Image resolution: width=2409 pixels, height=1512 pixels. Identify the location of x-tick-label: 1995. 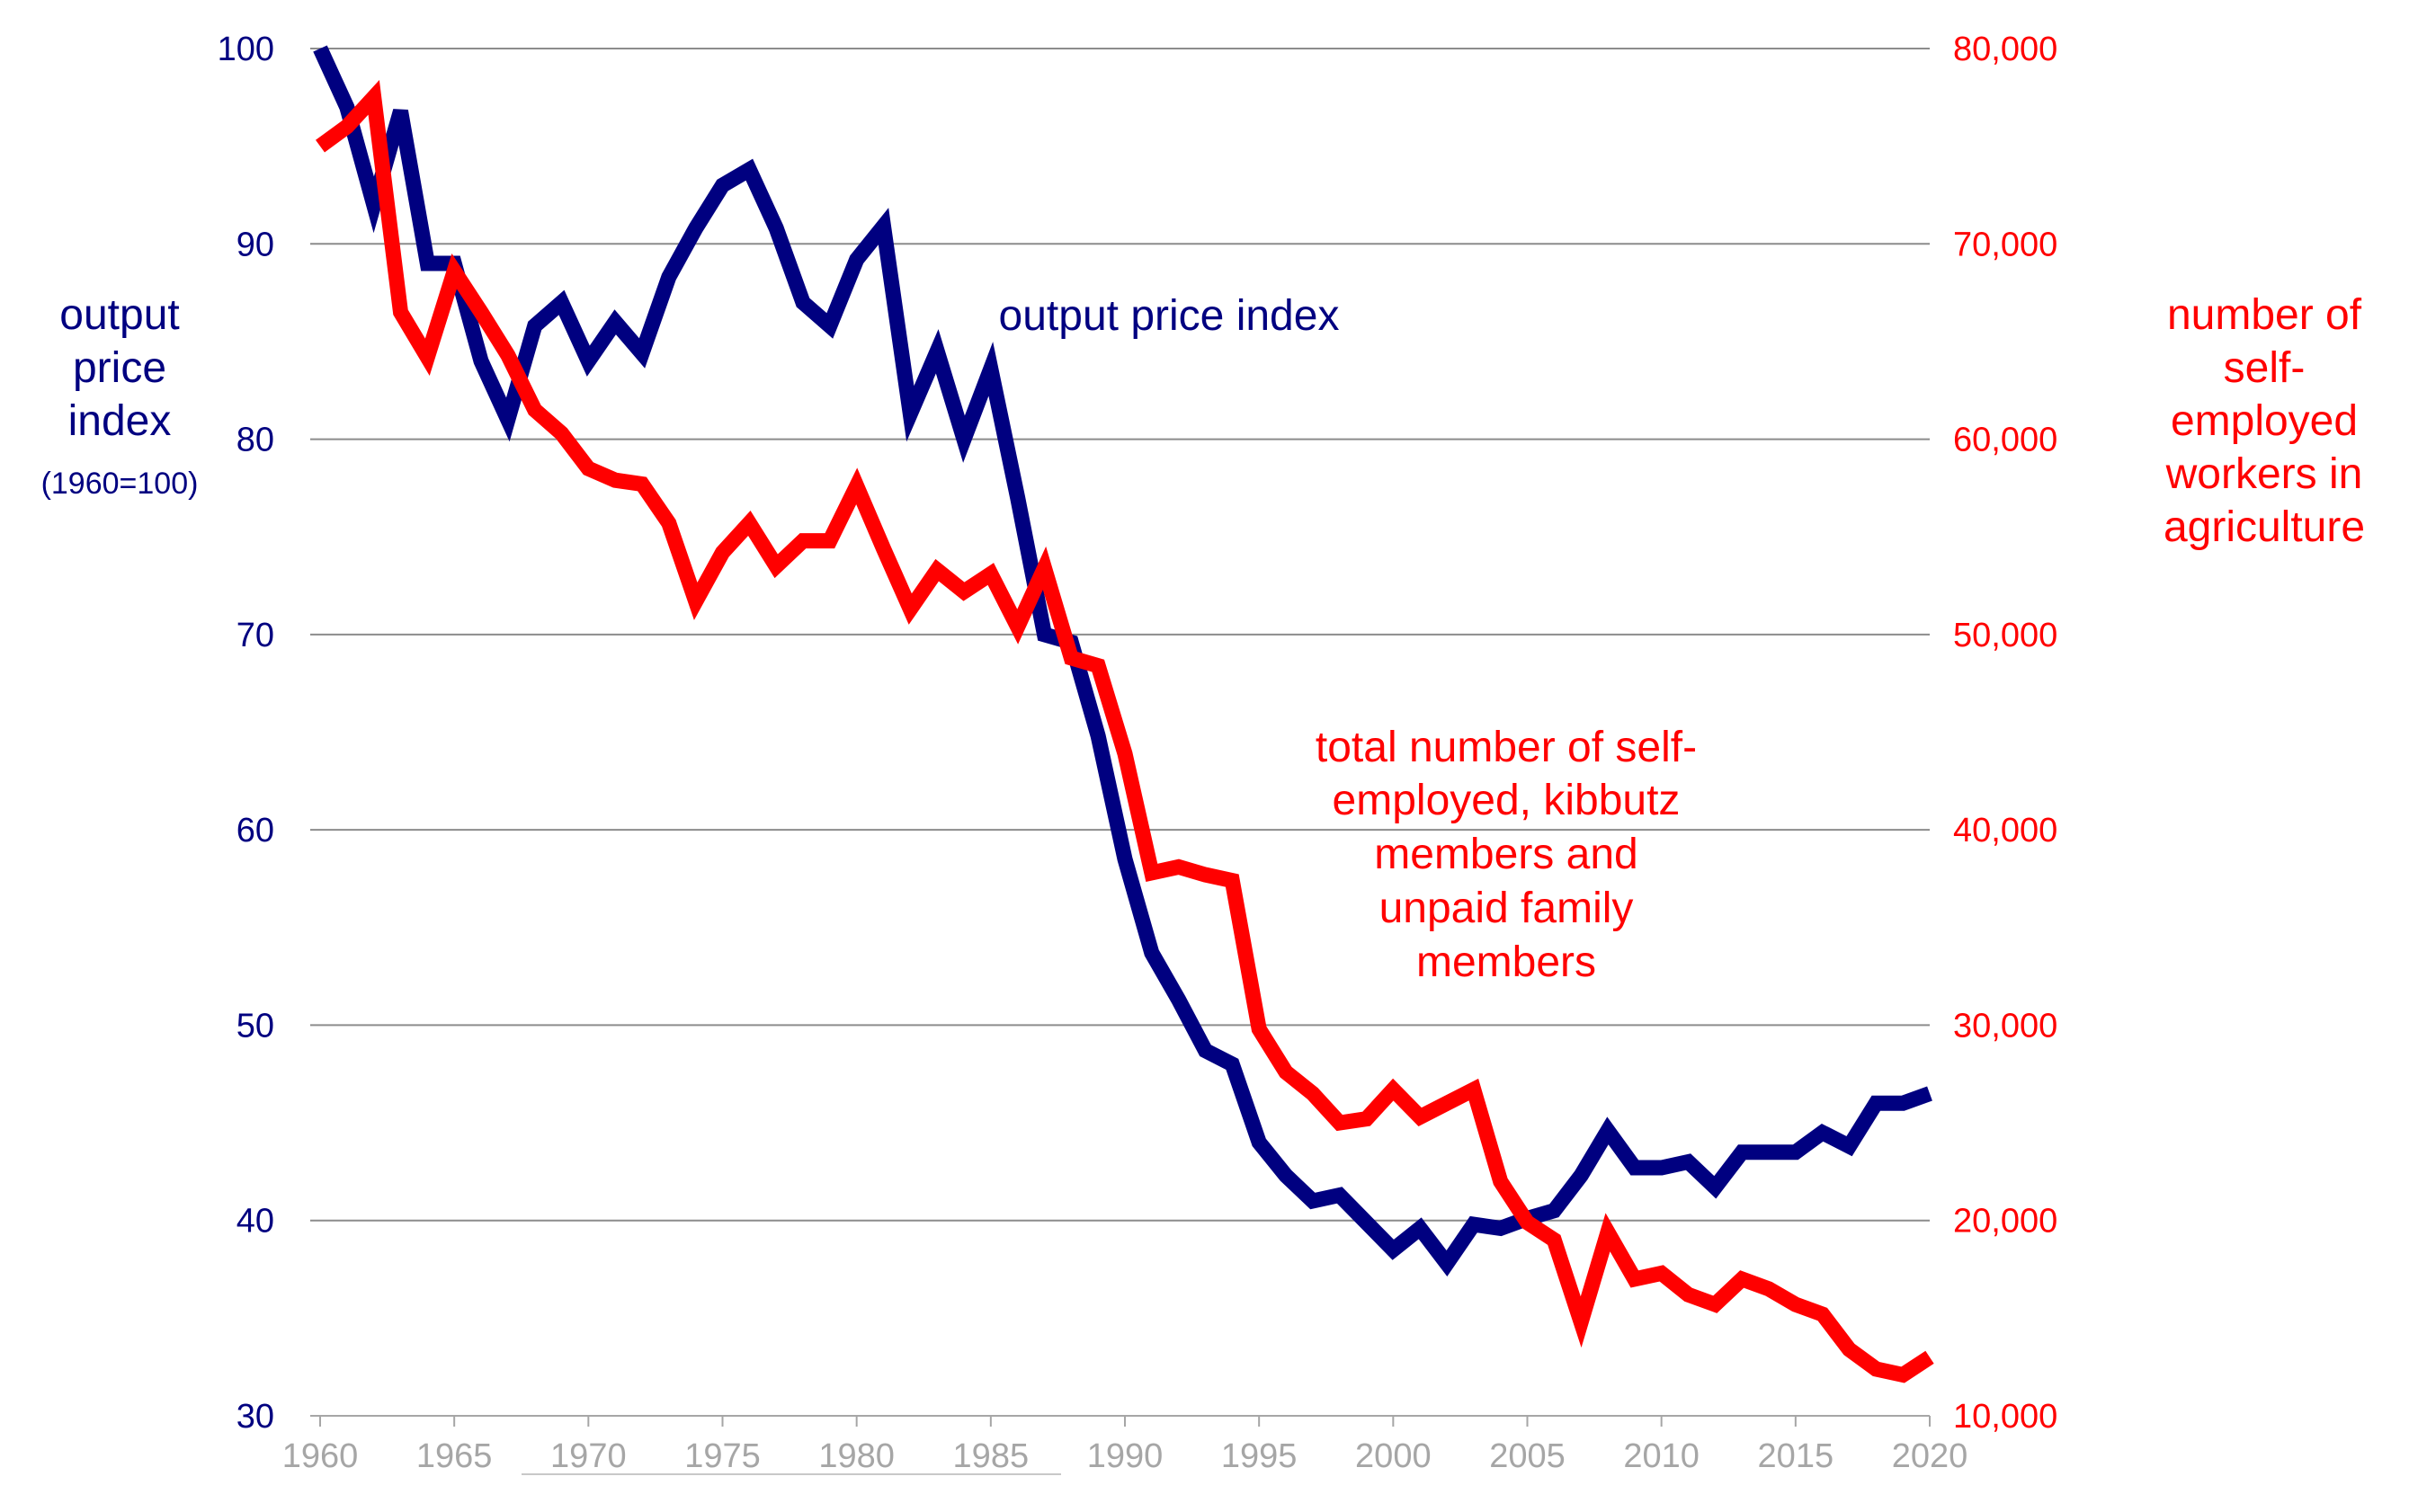
(1259, 1456).